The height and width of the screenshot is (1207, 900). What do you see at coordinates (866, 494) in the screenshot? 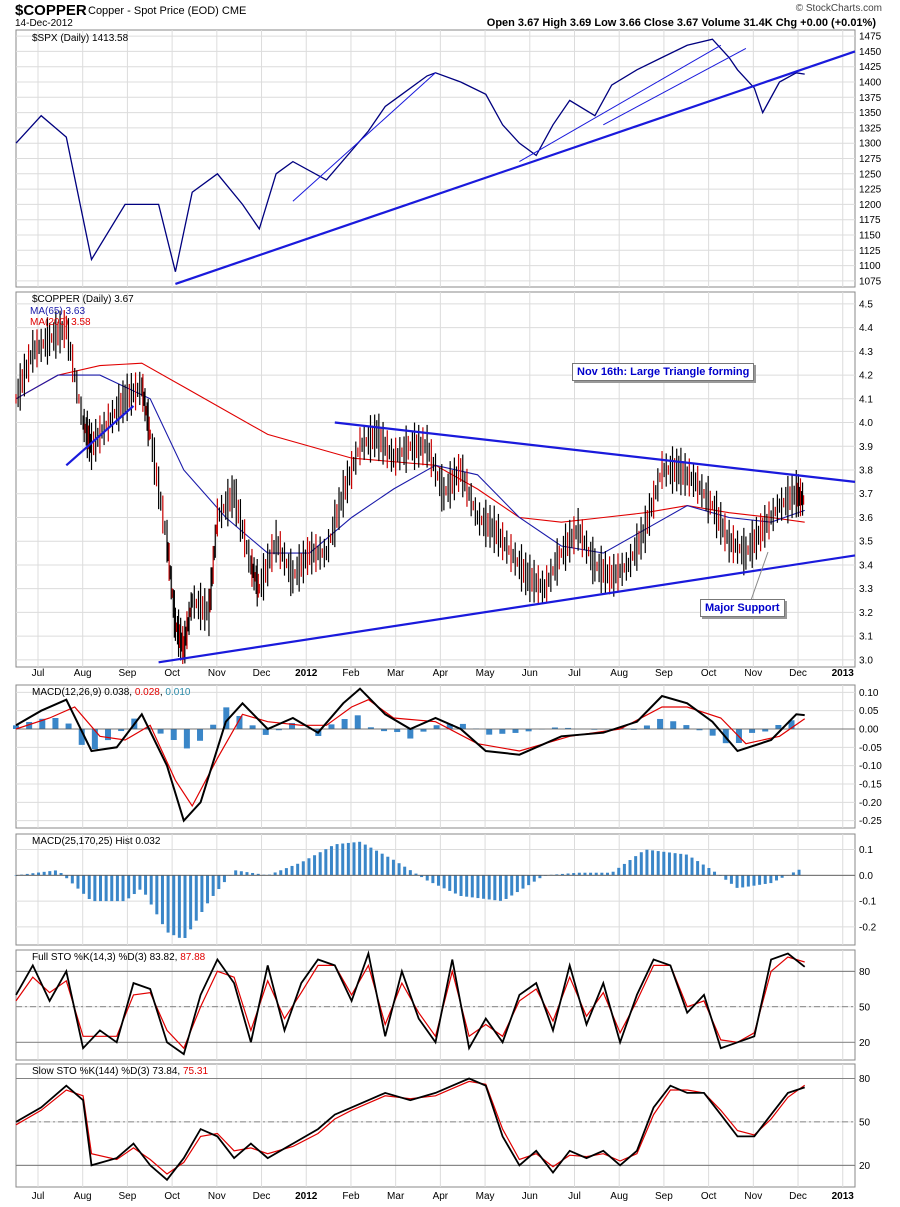
I see `y-tick-label: 3.7` at bounding box center [866, 494].